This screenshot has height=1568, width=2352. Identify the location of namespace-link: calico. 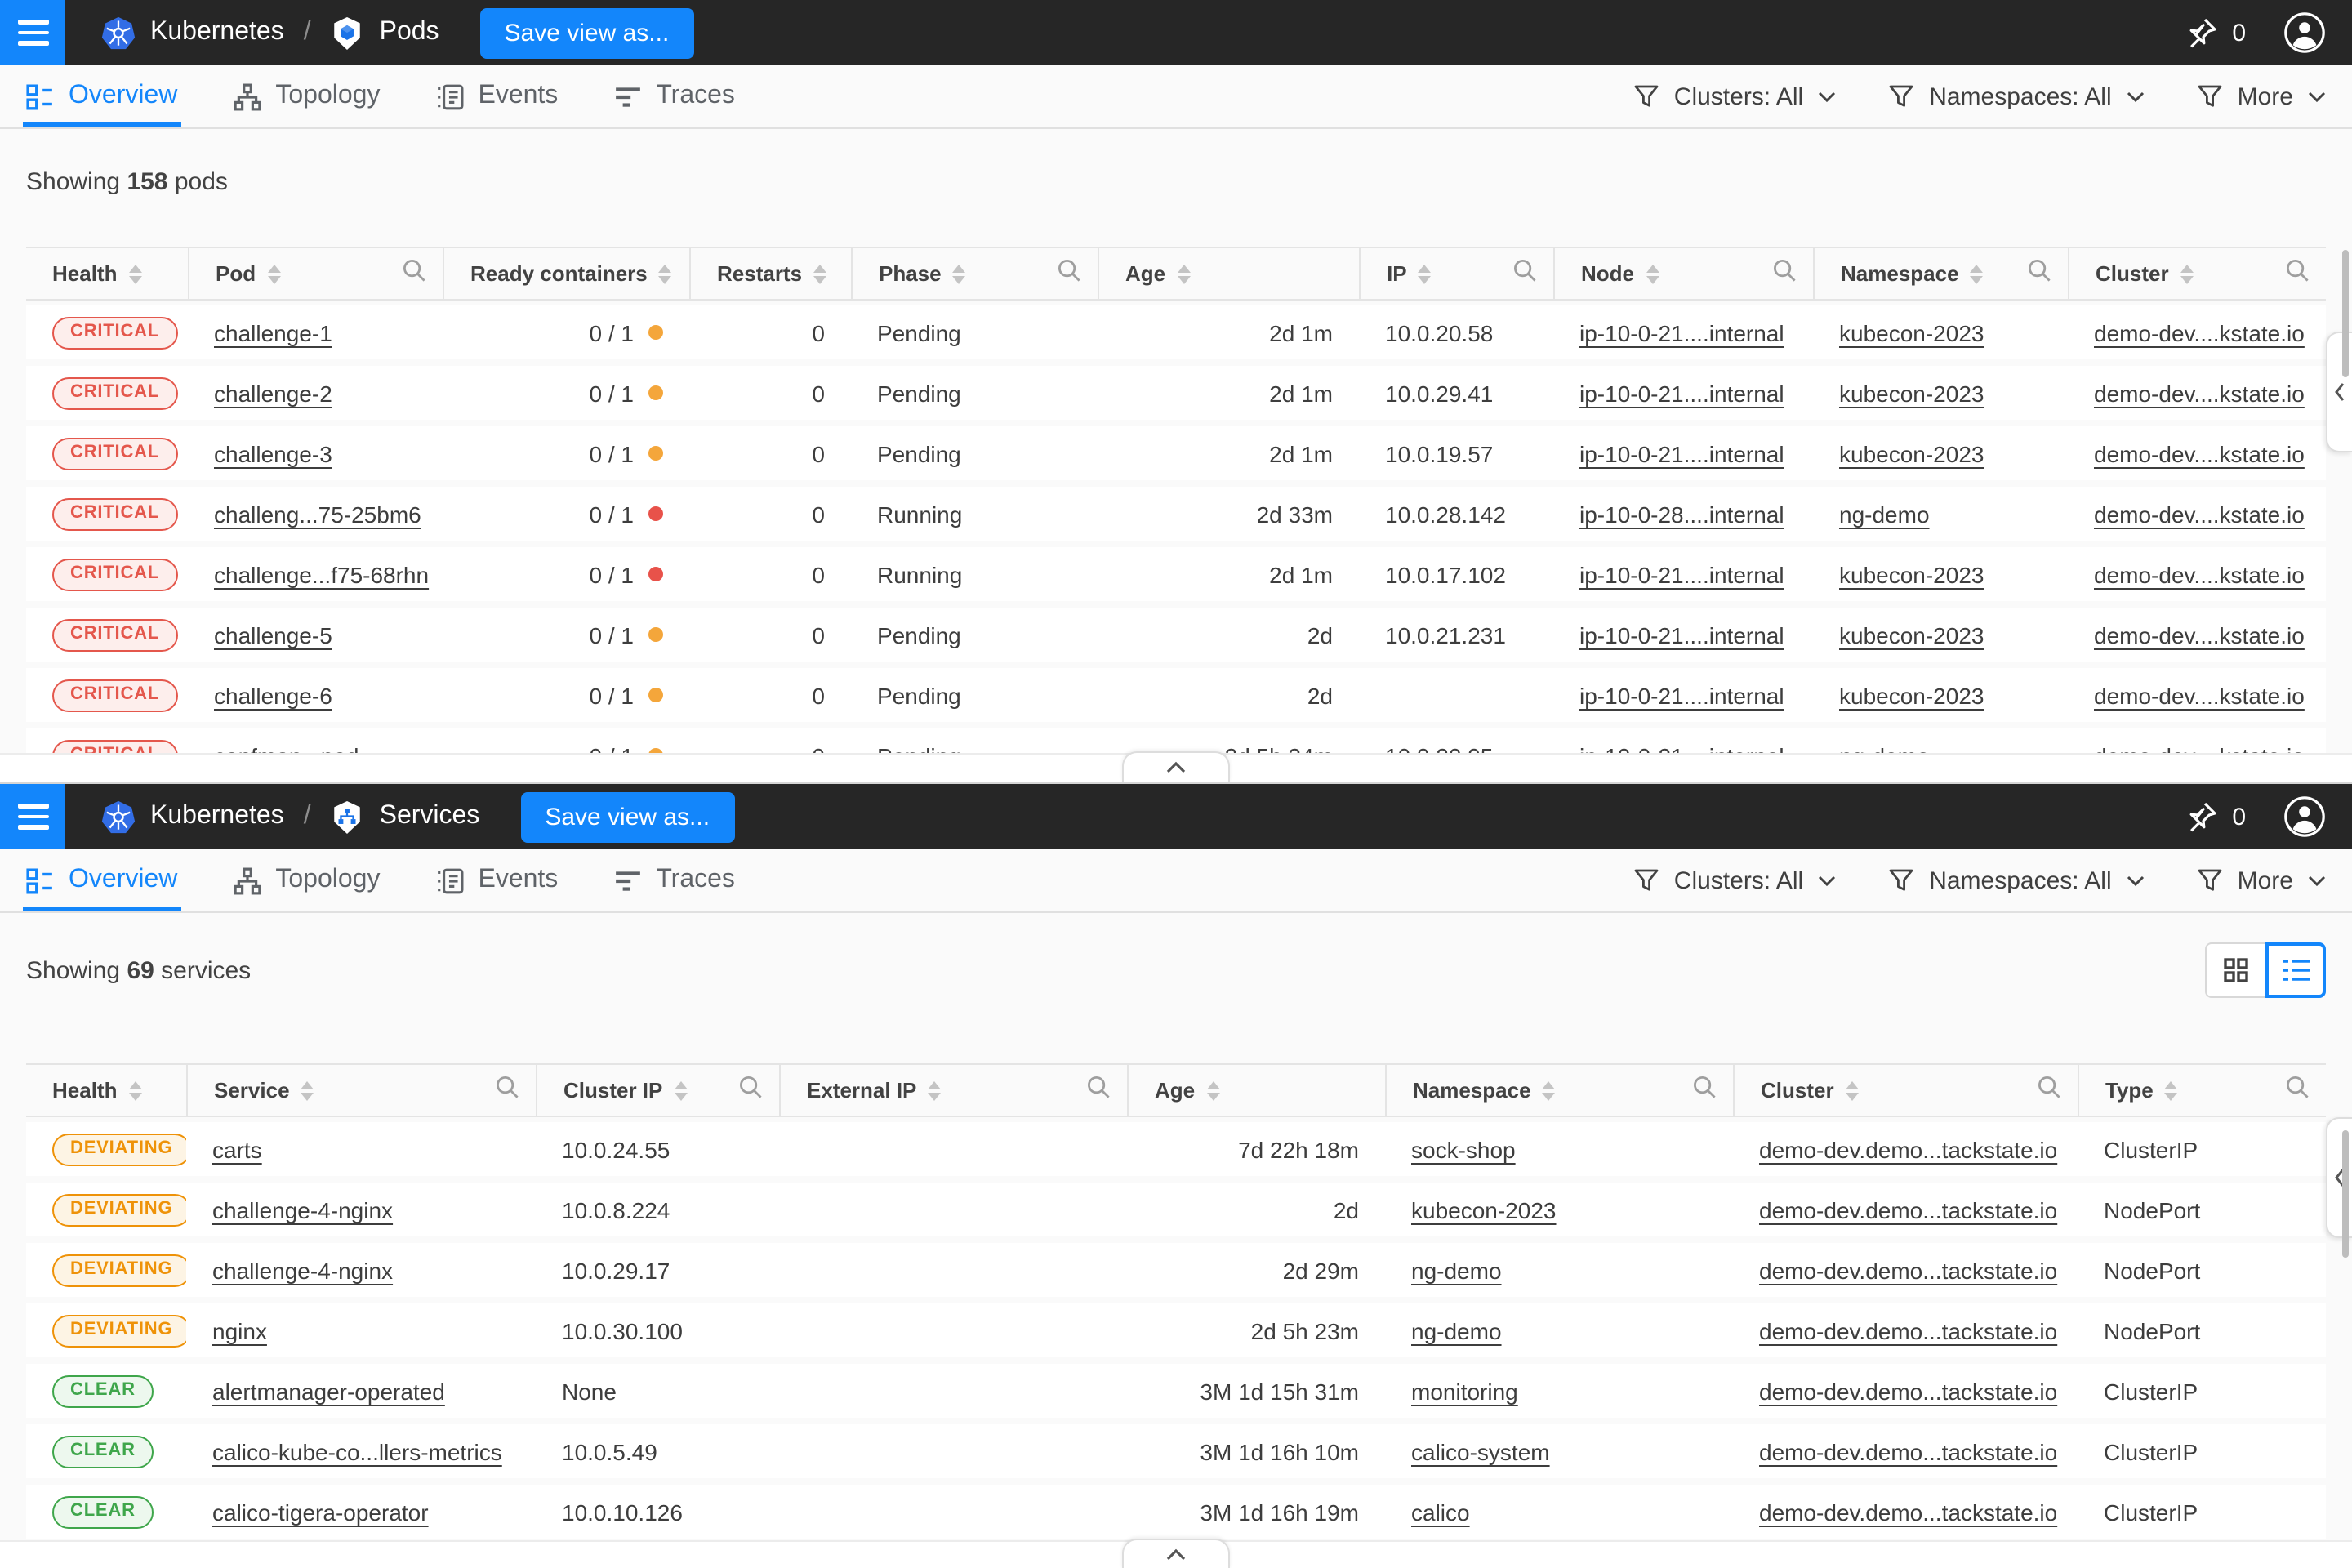
(1440, 1512).